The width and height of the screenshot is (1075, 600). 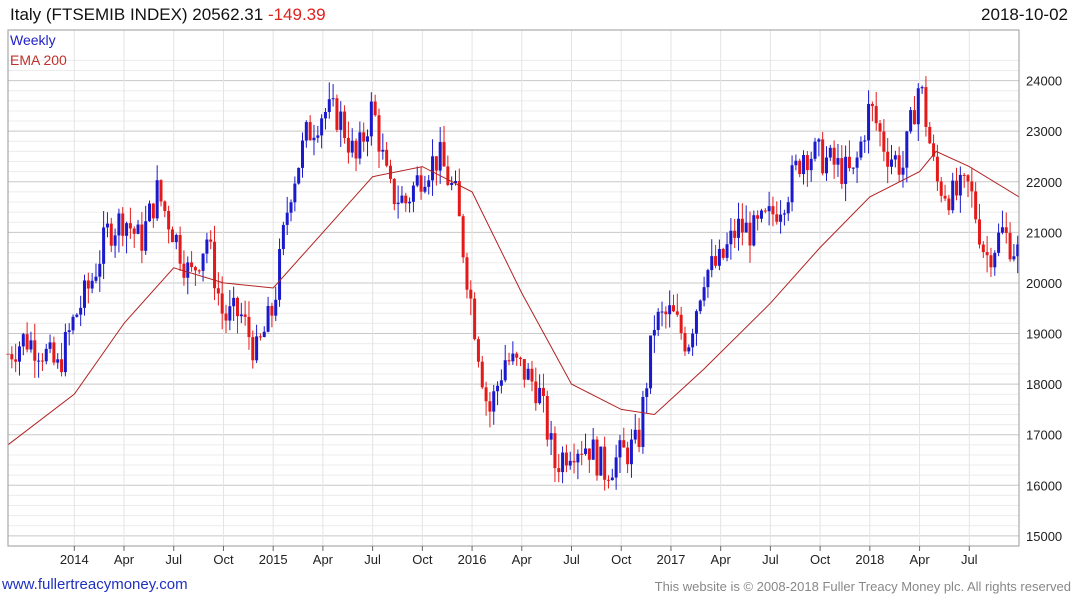 What do you see at coordinates (1044, 283) in the screenshot?
I see `y-tick-label: 20000` at bounding box center [1044, 283].